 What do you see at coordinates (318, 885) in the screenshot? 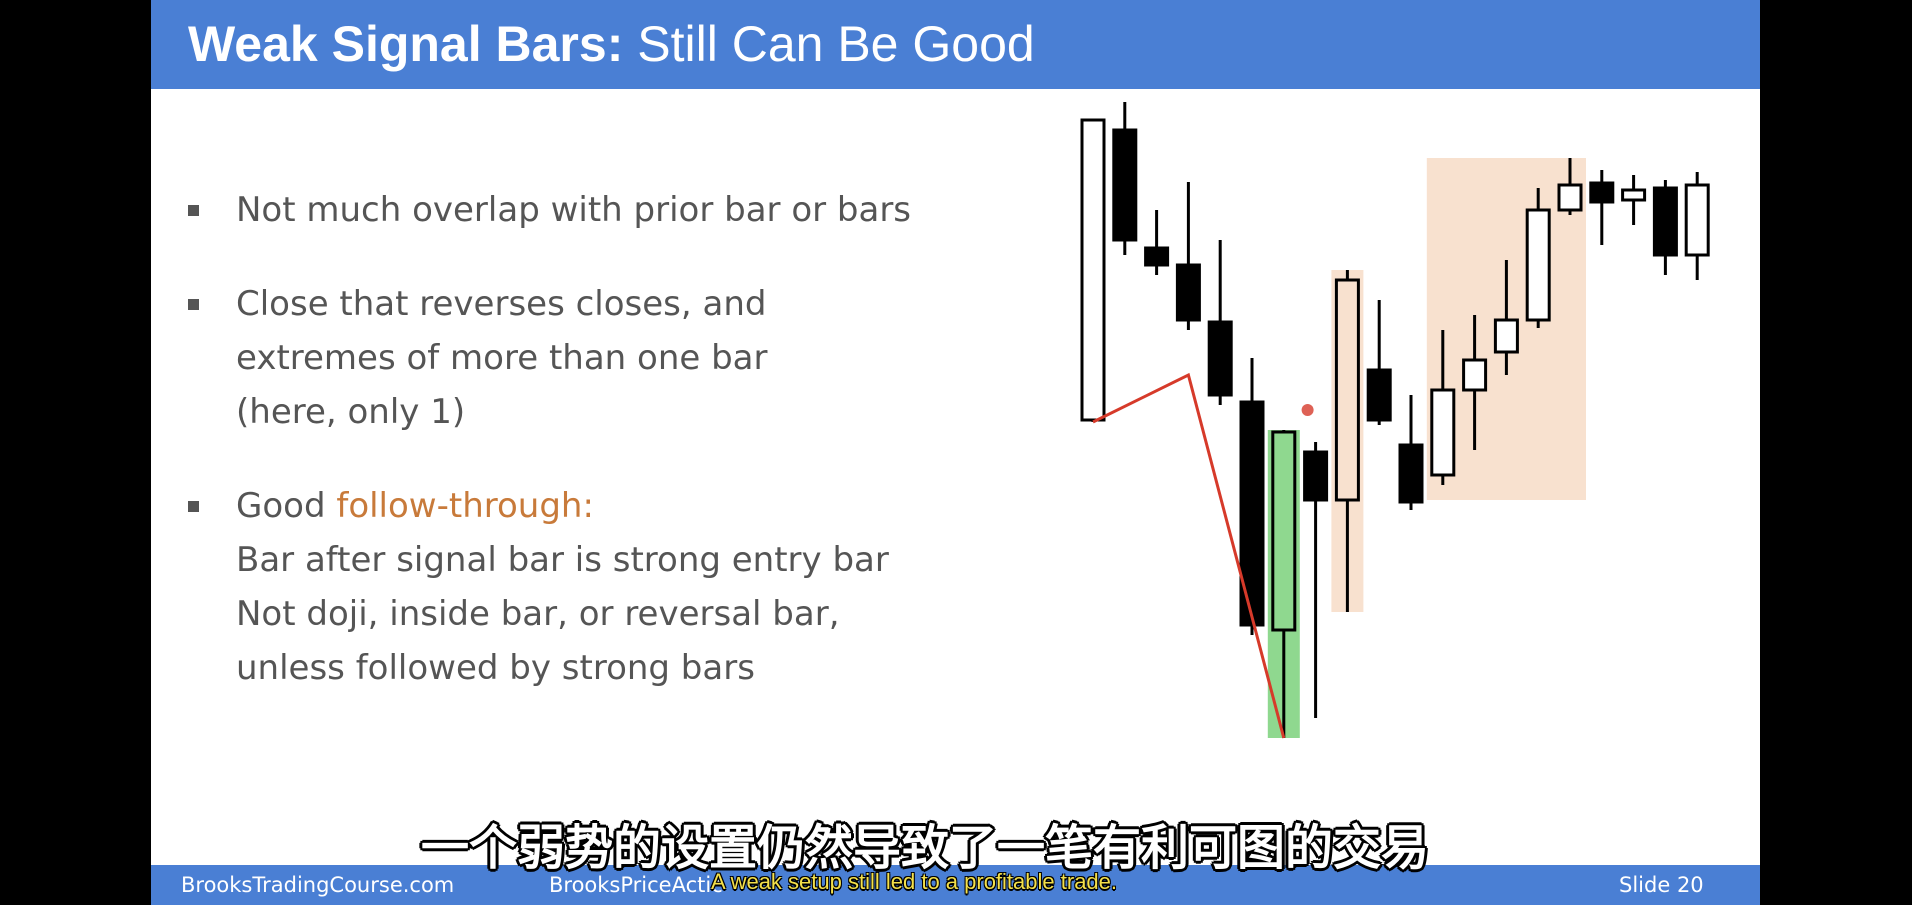
I see `footer-site: BrooksTradingCourse.com` at bounding box center [318, 885].